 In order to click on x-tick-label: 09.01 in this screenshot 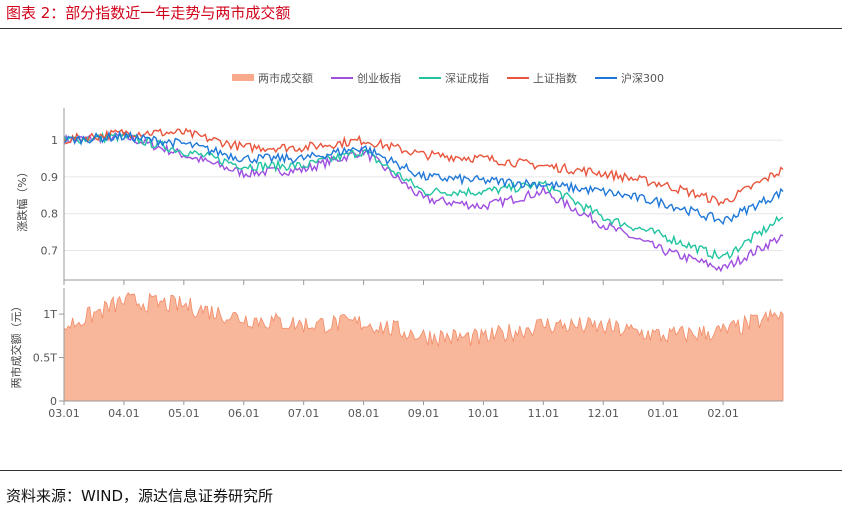, I will do `click(424, 413)`.